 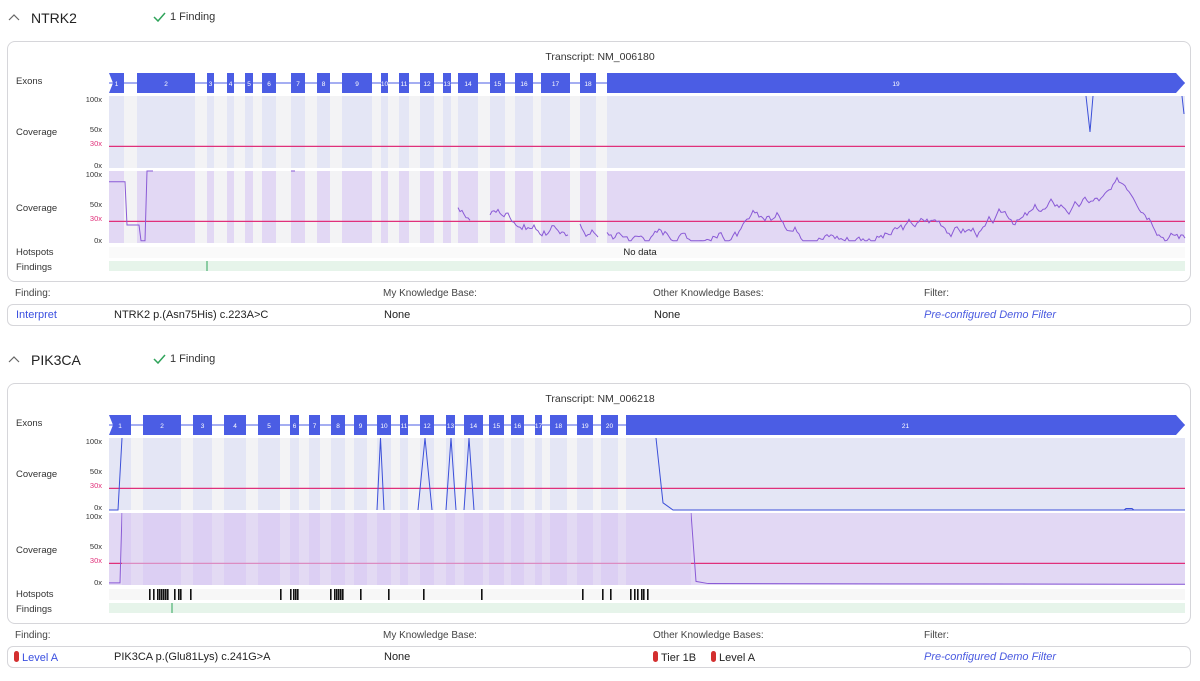 What do you see at coordinates (559, 426) in the screenshot?
I see `exon-number: 18` at bounding box center [559, 426].